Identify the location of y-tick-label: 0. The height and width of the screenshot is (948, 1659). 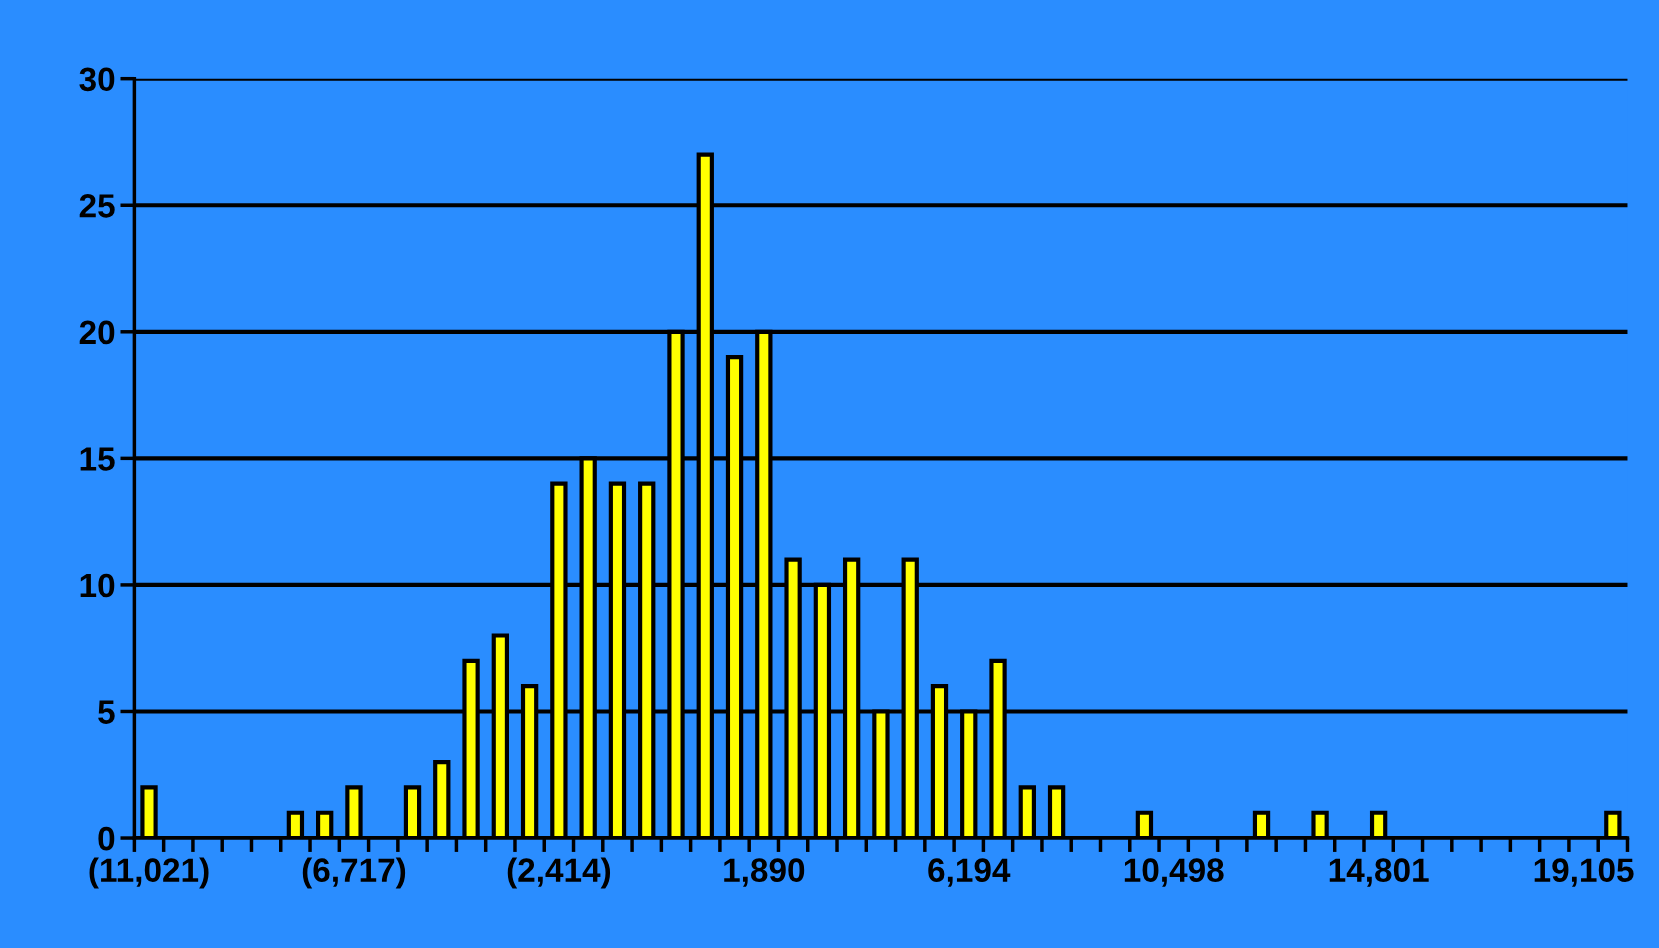
(106, 838).